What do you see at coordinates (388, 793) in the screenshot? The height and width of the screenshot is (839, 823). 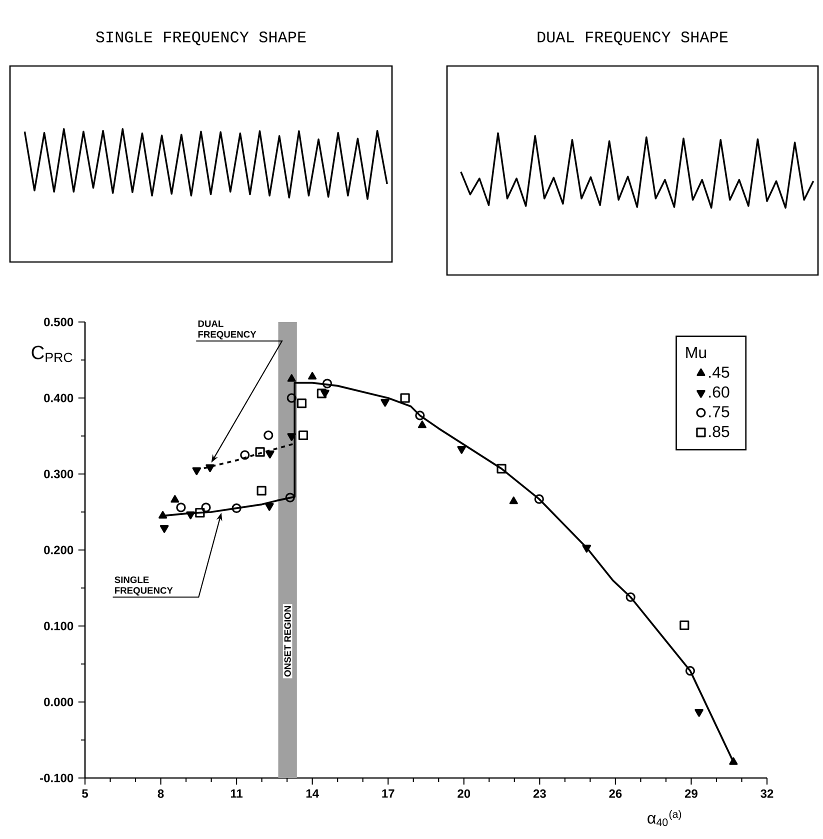 I see `x-tick-label: 17` at bounding box center [388, 793].